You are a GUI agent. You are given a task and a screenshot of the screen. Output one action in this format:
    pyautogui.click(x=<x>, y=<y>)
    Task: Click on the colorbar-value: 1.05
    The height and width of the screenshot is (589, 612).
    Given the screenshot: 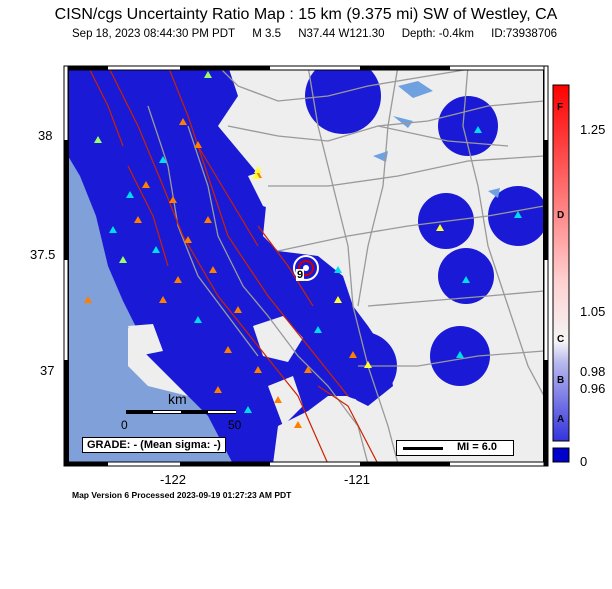 What is the action you would take?
    pyautogui.click(x=593, y=311)
    